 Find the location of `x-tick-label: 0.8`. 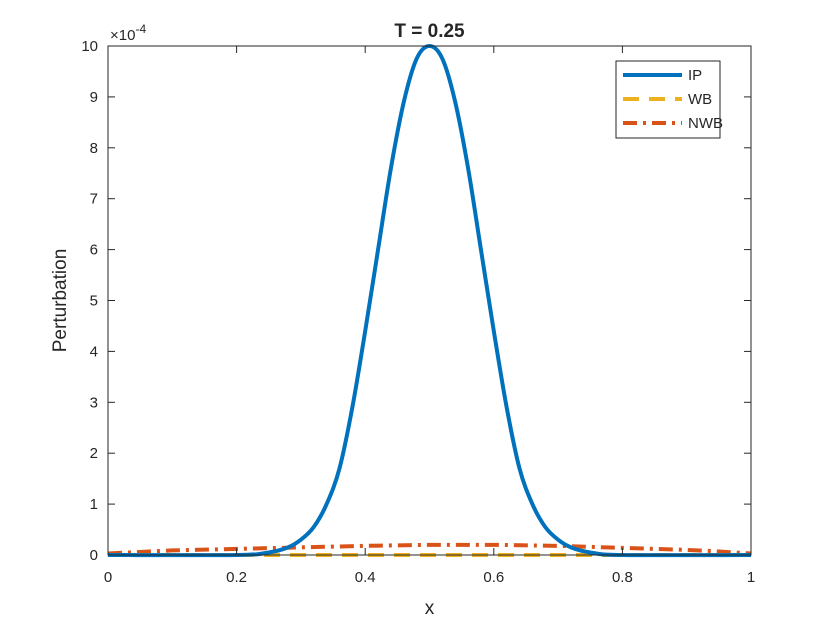

x-tick-label: 0.8 is located at coordinates (622, 577).